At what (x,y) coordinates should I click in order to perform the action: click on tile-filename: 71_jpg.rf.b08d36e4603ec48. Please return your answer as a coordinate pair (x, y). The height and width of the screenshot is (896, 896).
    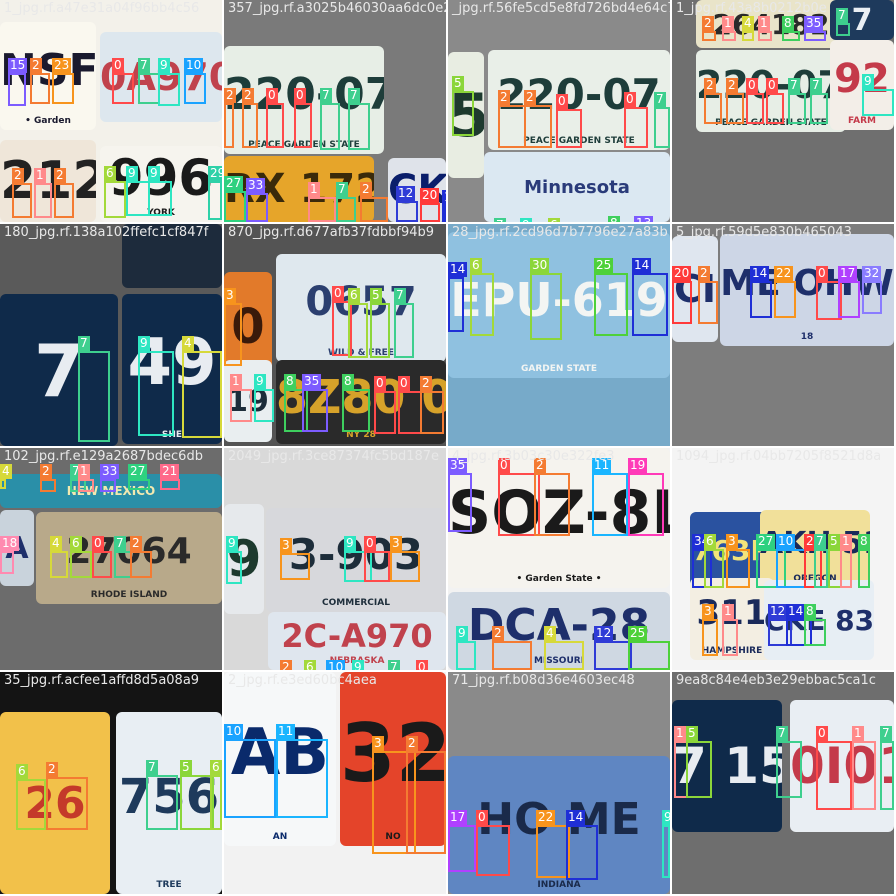
    Looking at the image, I should click on (543, 680).